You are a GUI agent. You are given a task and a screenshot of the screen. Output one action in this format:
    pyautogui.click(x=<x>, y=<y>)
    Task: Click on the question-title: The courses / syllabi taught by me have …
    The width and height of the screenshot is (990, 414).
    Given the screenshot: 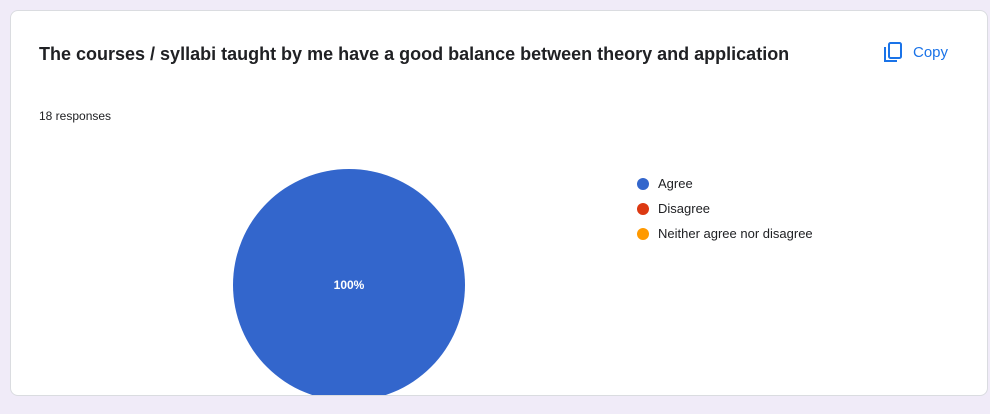 What is the action you would take?
    pyautogui.click(x=414, y=54)
    